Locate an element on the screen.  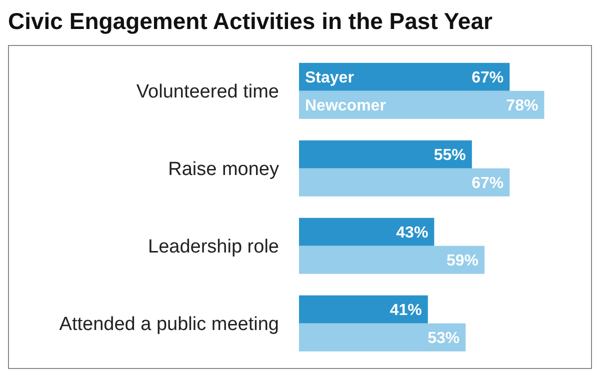
data-label: 55% is located at coordinates (450, 155).